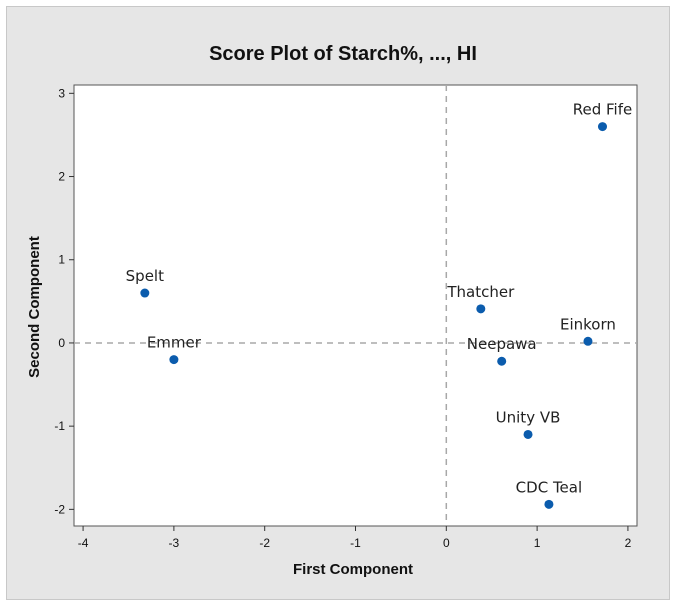 This screenshot has width=676, height=606. Describe the element at coordinates (628, 543) in the screenshot. I see `x-tick-label: 2` at that location.